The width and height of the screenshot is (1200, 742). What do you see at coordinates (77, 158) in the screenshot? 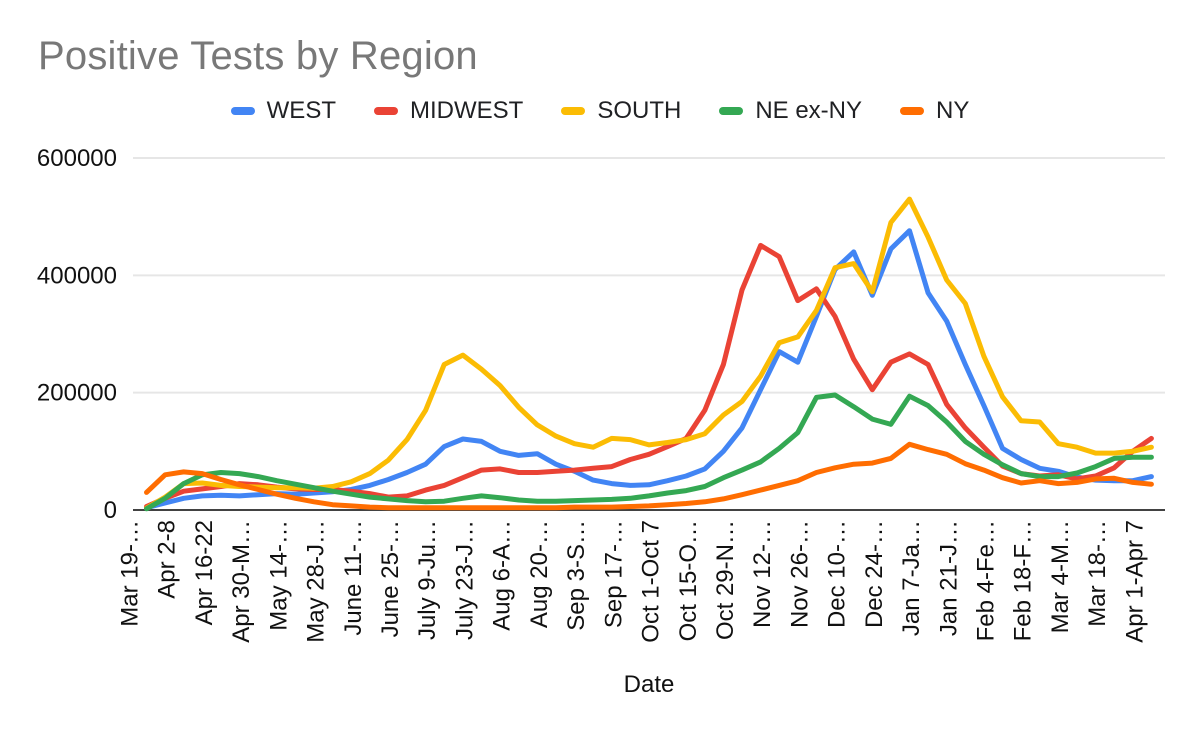
I see `y-axis-tick-label: 600000` at bounding box center [77, 158].